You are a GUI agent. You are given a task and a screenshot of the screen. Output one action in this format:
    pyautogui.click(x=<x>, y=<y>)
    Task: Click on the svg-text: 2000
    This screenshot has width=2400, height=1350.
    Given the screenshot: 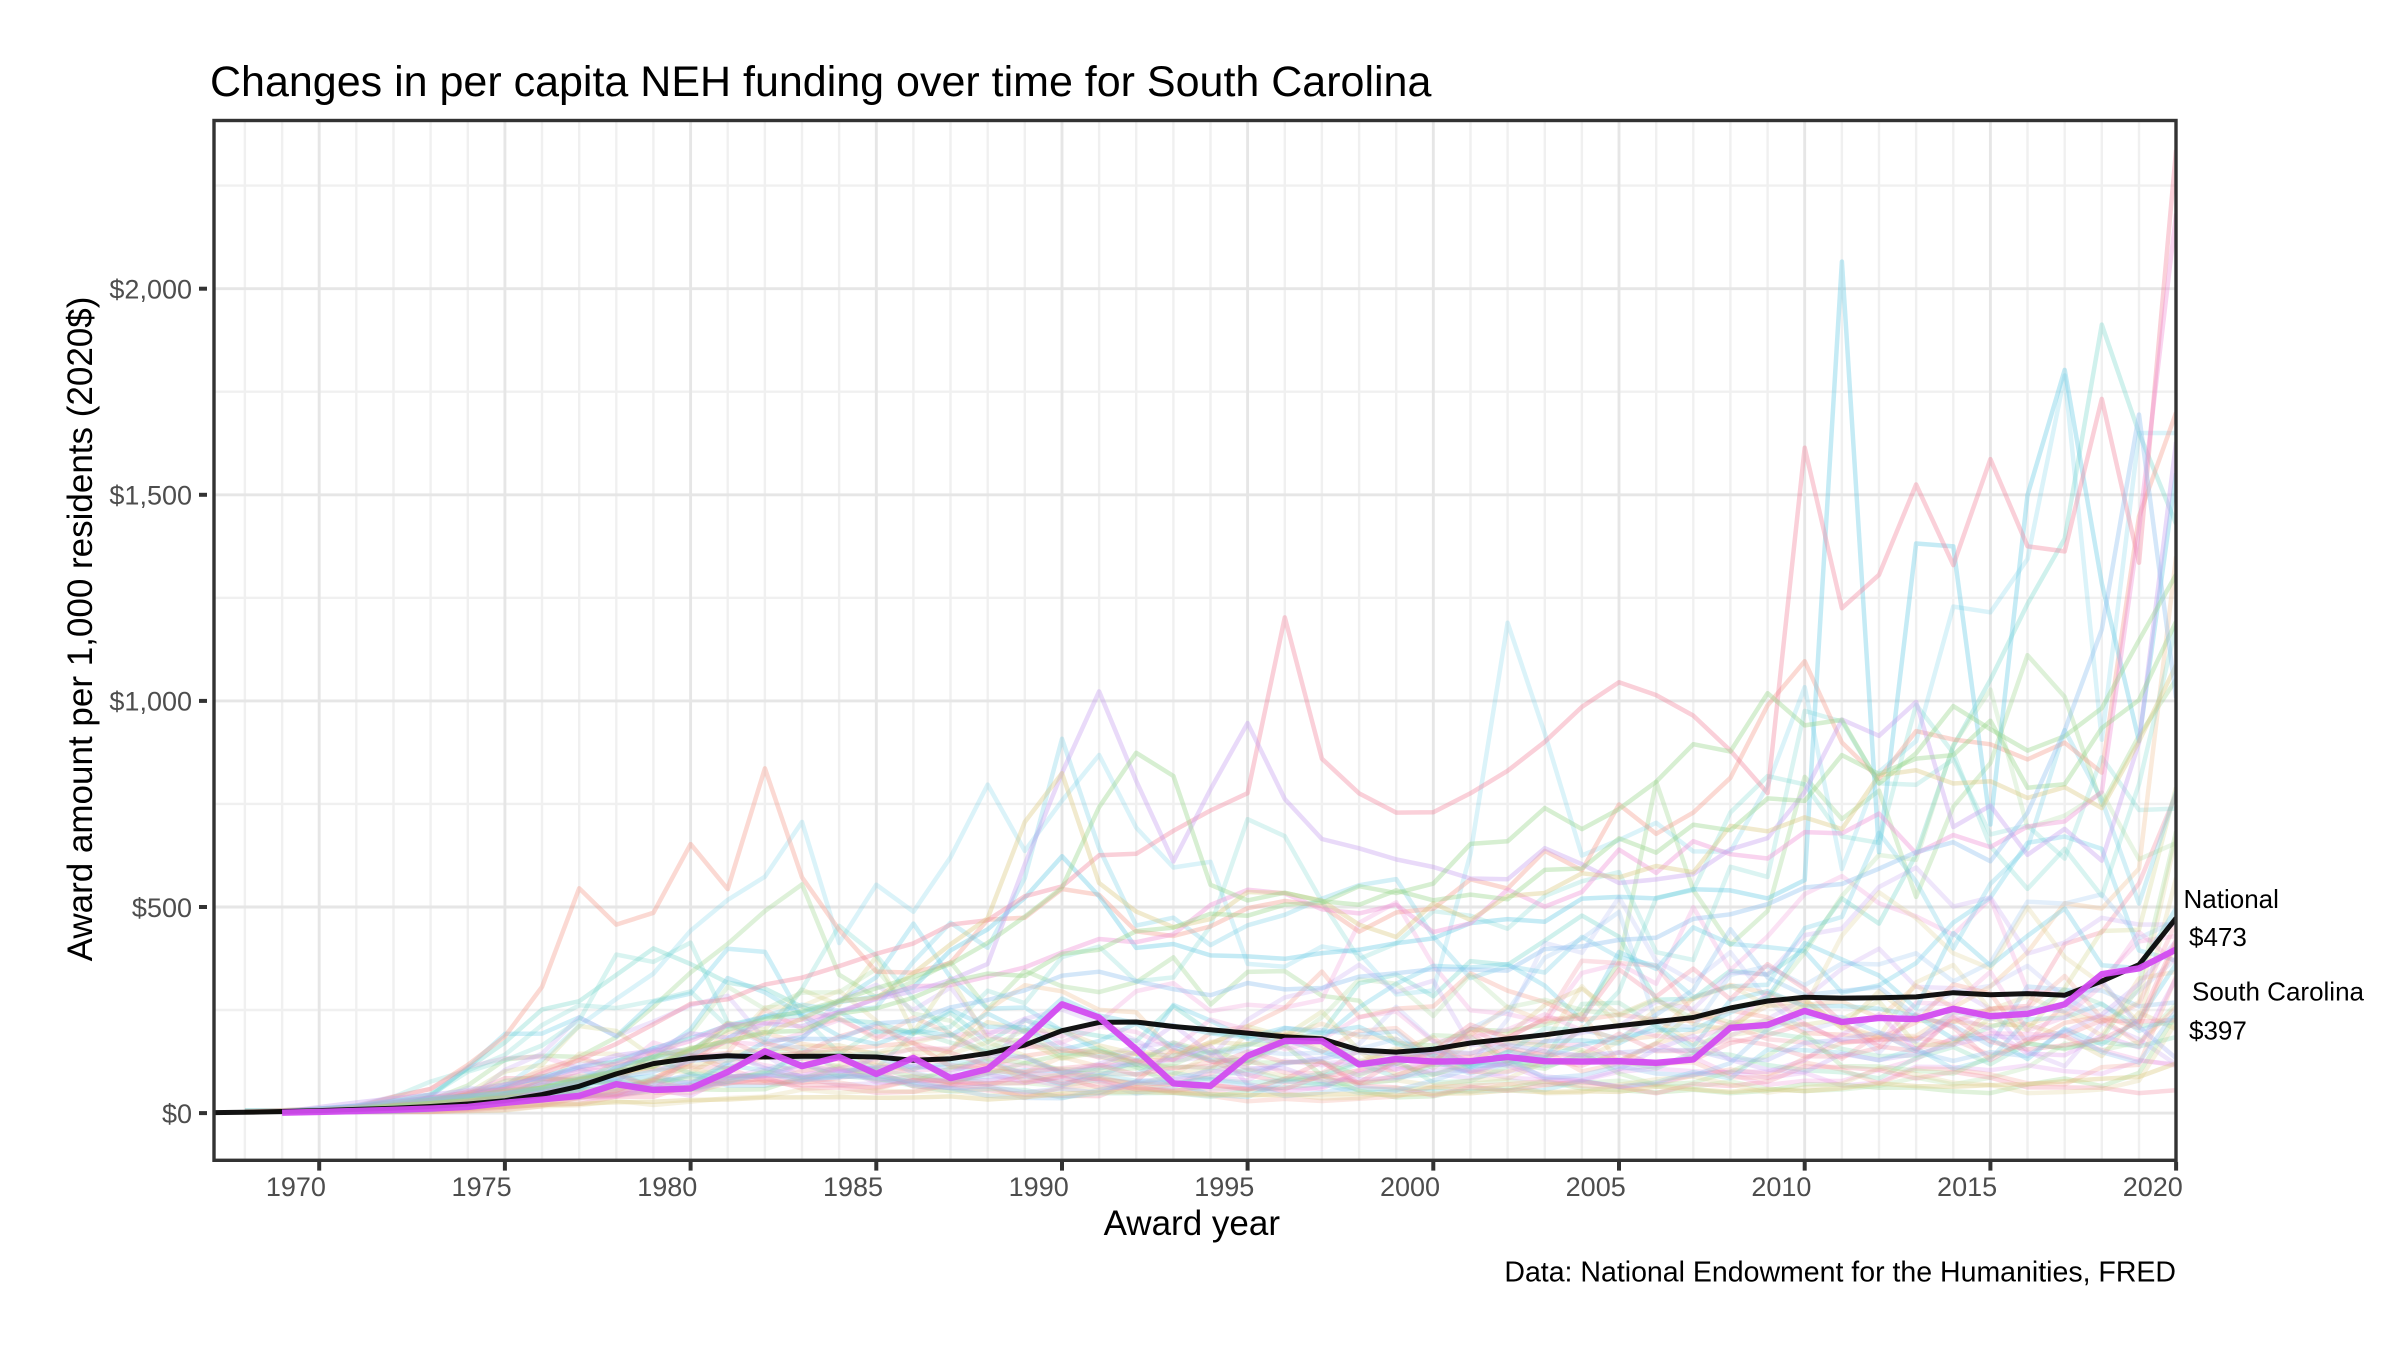 What is the action you would take?
    pyautogui.click(x=1410, y=1187)
    